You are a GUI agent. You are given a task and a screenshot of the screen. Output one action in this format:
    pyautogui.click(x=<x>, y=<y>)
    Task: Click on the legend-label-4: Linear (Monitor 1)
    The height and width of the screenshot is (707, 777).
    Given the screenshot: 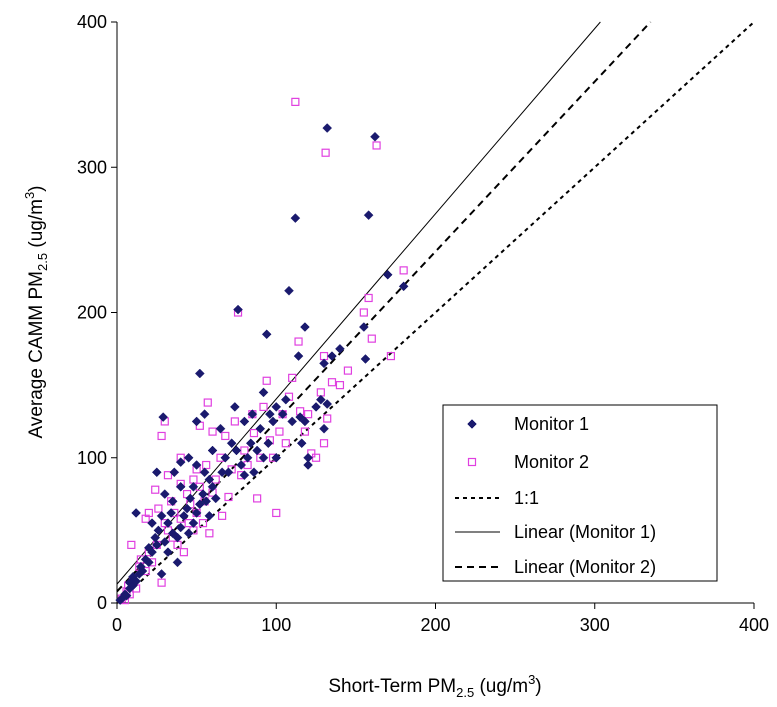 What is the action you would take?
    pyautogui.click(x=585, y=532)
    